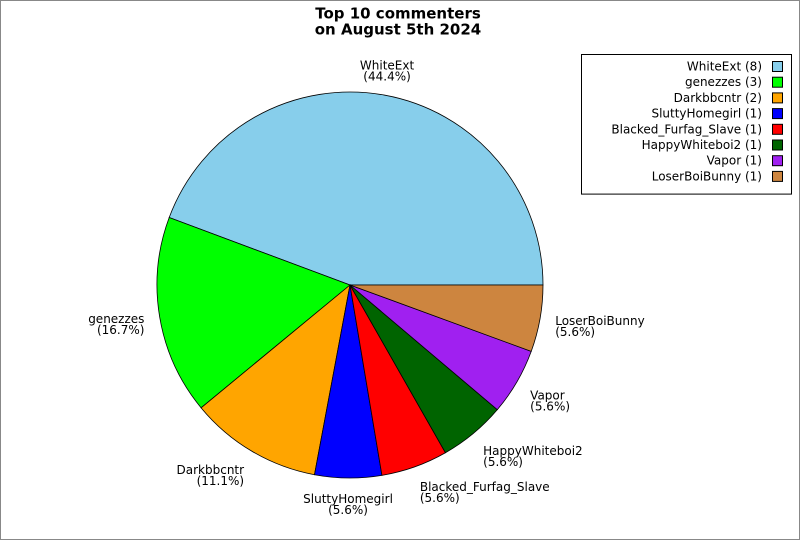  I want to click on slice-value-label: (11.1%), so click(220, 481).